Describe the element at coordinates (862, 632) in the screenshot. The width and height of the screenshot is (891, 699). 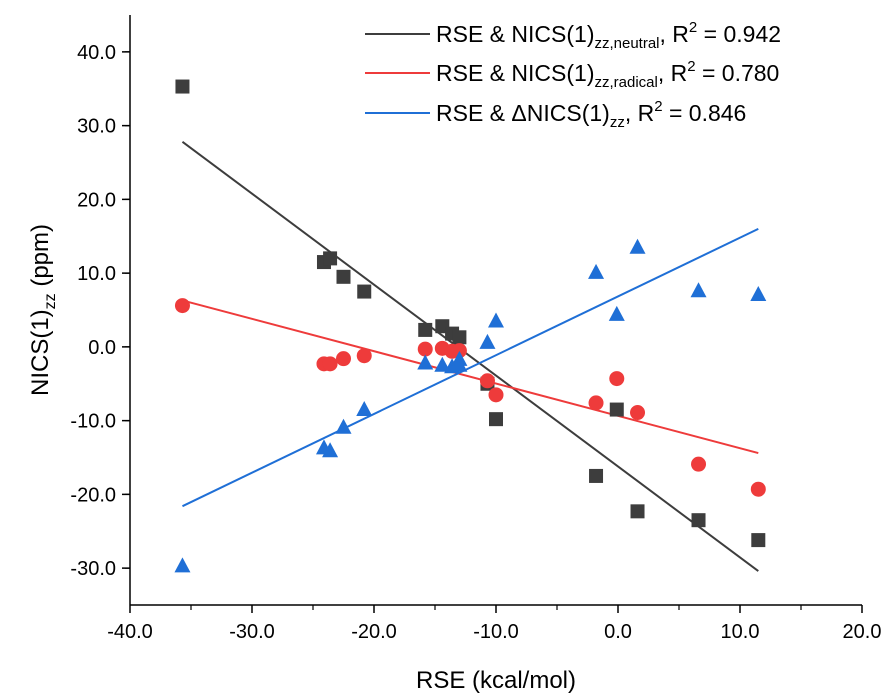
I see `x-tick-label: 20.0` at that location.